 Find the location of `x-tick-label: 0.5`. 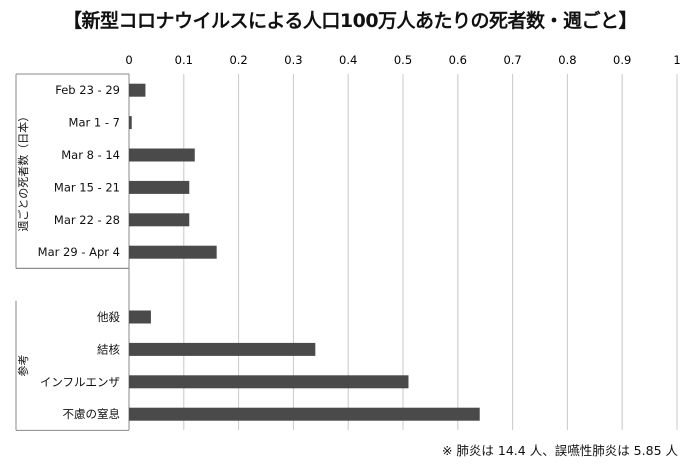

x-tick-label: 0.5 is located at coordinates (403, 60).